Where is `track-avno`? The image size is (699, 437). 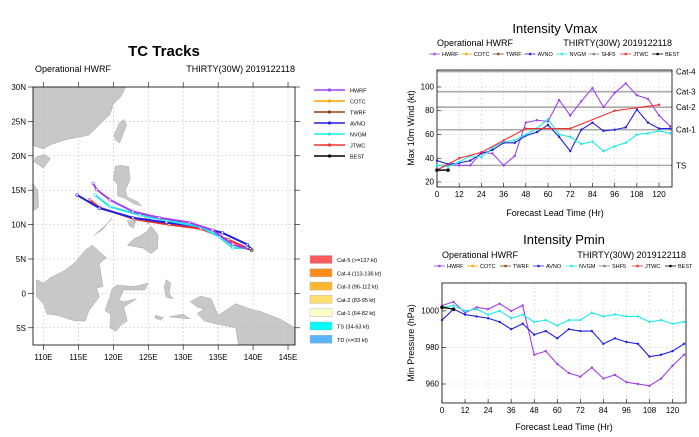 track-avno is located at coordinates (164, 222).